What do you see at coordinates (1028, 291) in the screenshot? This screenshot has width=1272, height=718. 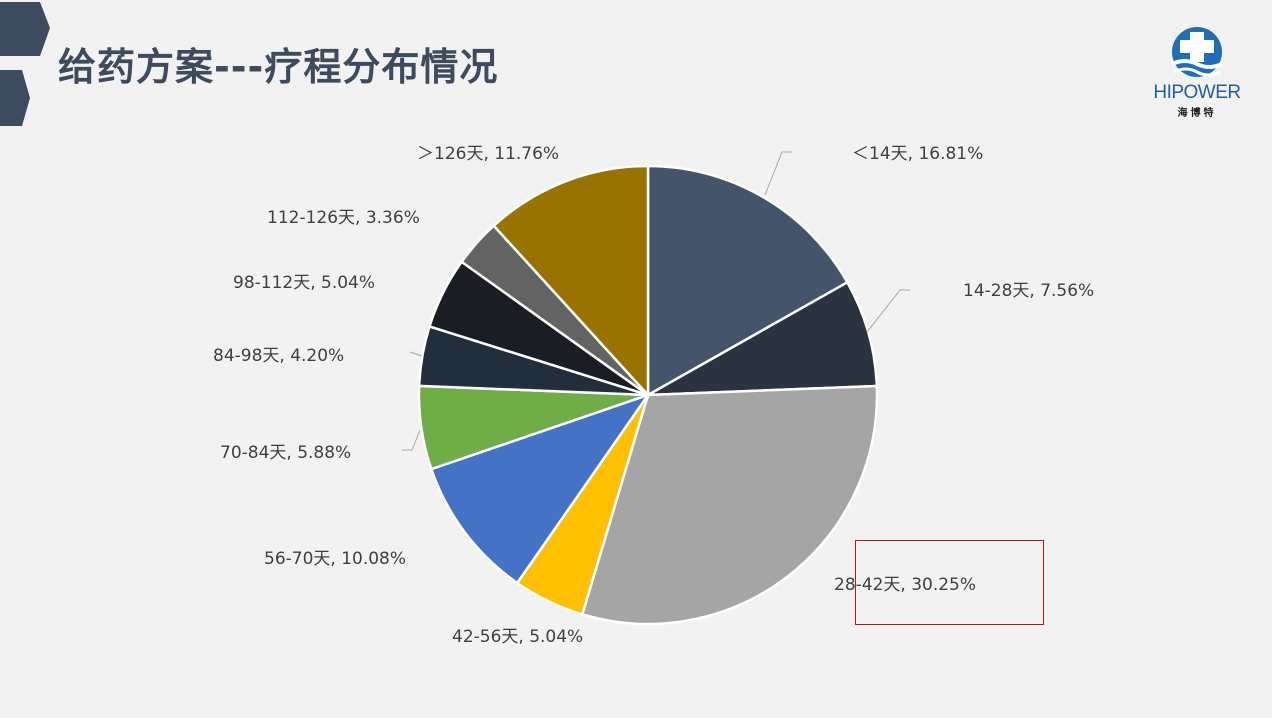 I see `slice-label-1: 14-28天, 7.56%` at bounding box center [1028, 291].